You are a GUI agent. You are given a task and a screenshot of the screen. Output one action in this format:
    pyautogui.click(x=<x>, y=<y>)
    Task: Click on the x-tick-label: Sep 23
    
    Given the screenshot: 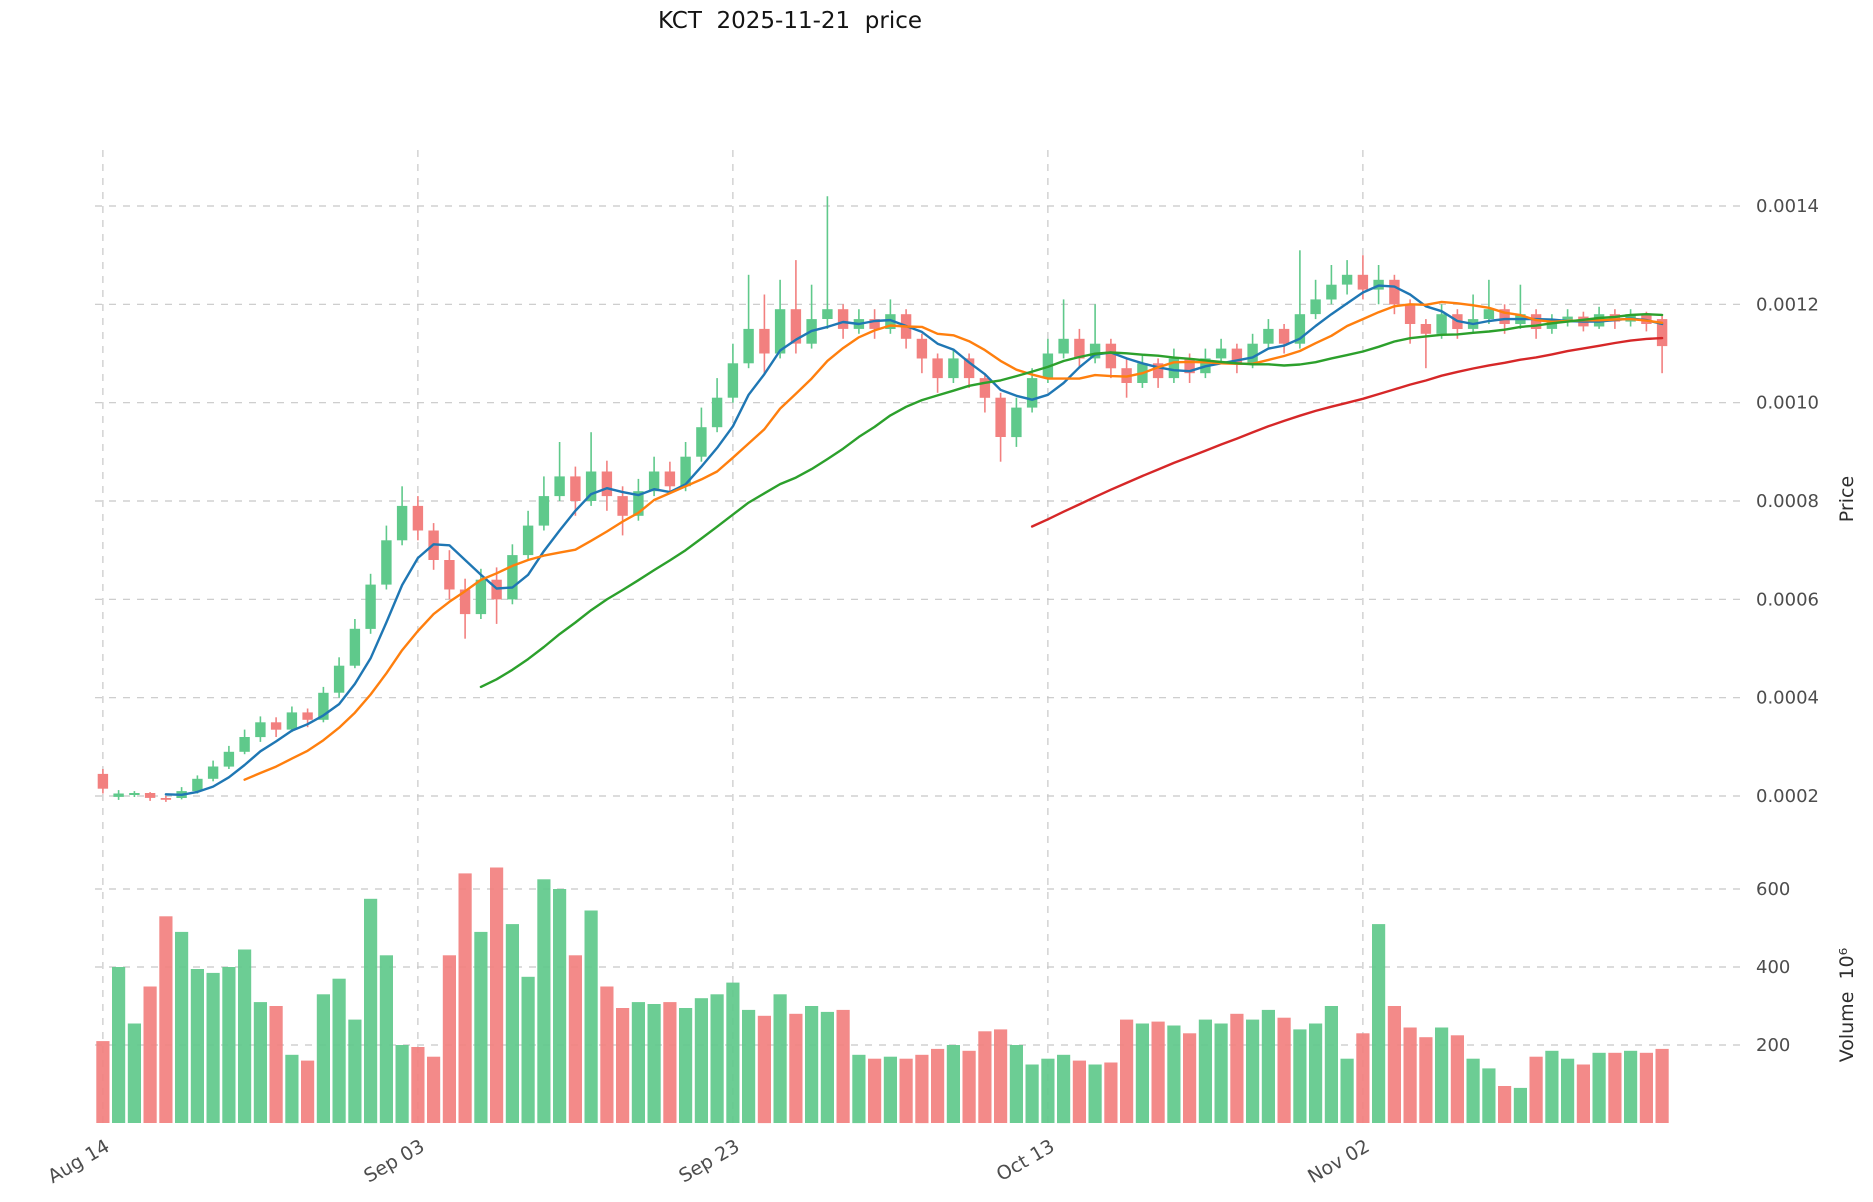 What is the action you would take?
    pyautogui.click(x=709, y=1161)
    